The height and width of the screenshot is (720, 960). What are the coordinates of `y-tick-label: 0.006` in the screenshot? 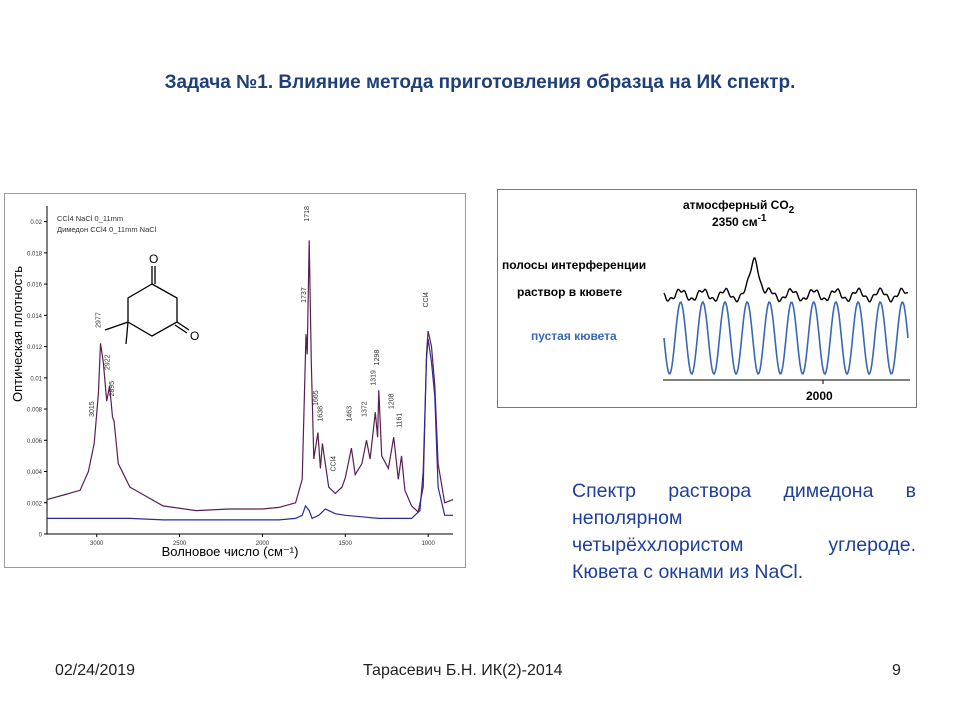 It's located at (35, 442).